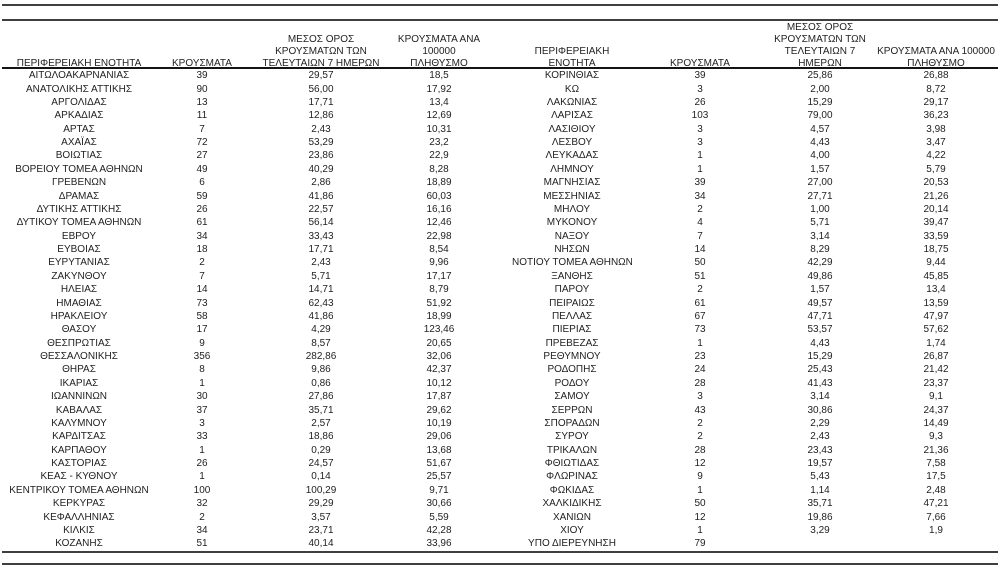 Image resolution: width=1000 pixels, height=570 pixels. I want to click on region-cell: ΧΙΟΥ, so click(572, 530).